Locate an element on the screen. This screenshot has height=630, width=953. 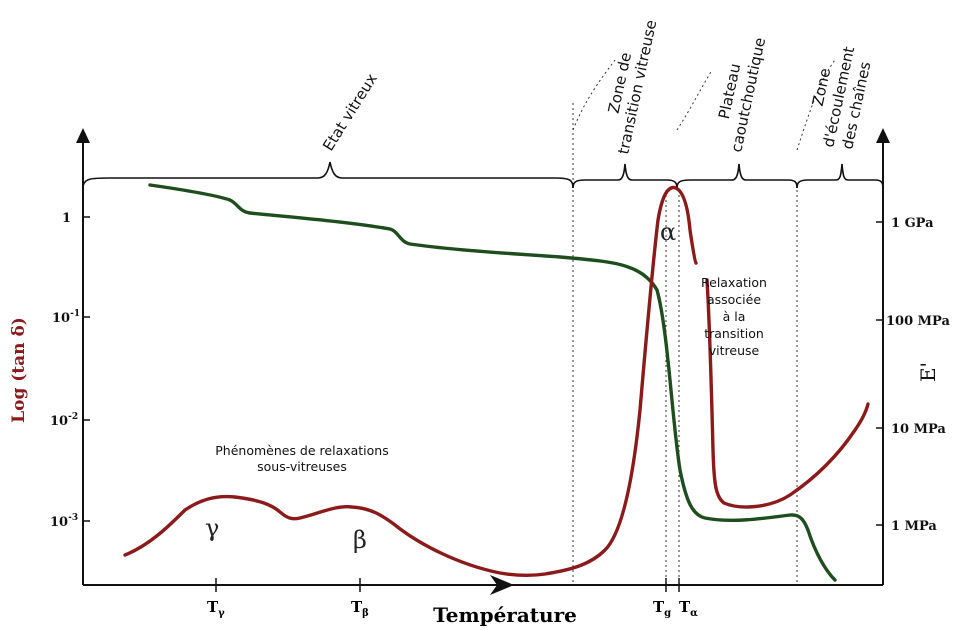
y-axis-label: Log (tan δ) is located at coordinates (19, 370).